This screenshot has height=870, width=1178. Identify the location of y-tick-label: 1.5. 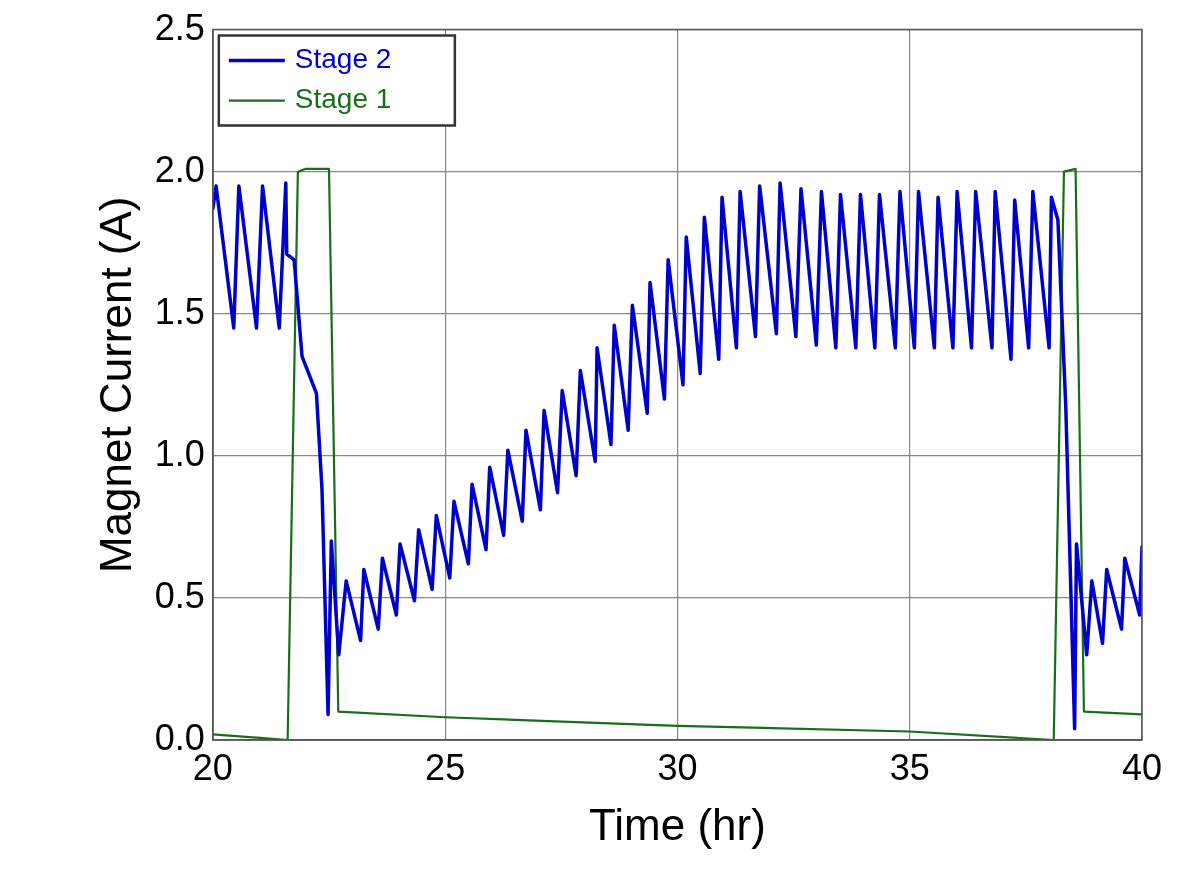
(179, 311).